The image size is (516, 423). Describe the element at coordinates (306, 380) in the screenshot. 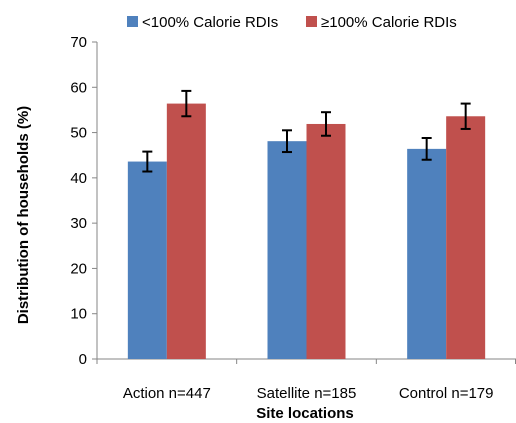

I see `x-axis: Action n=447 Satellite n=185 Control n=179` at that location.